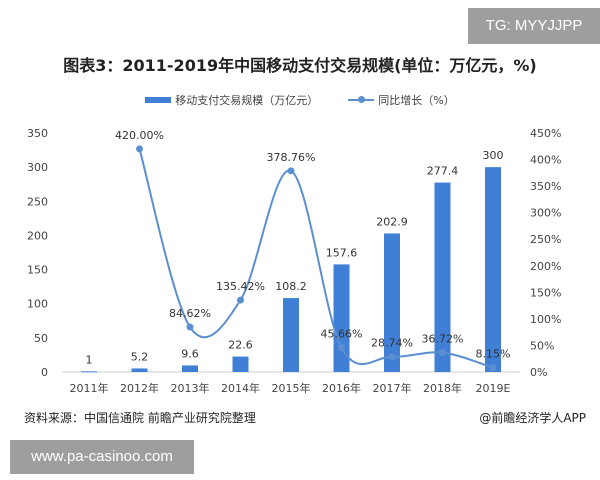  I want to click on y-left-tick-label: 50, so click(41, 338).